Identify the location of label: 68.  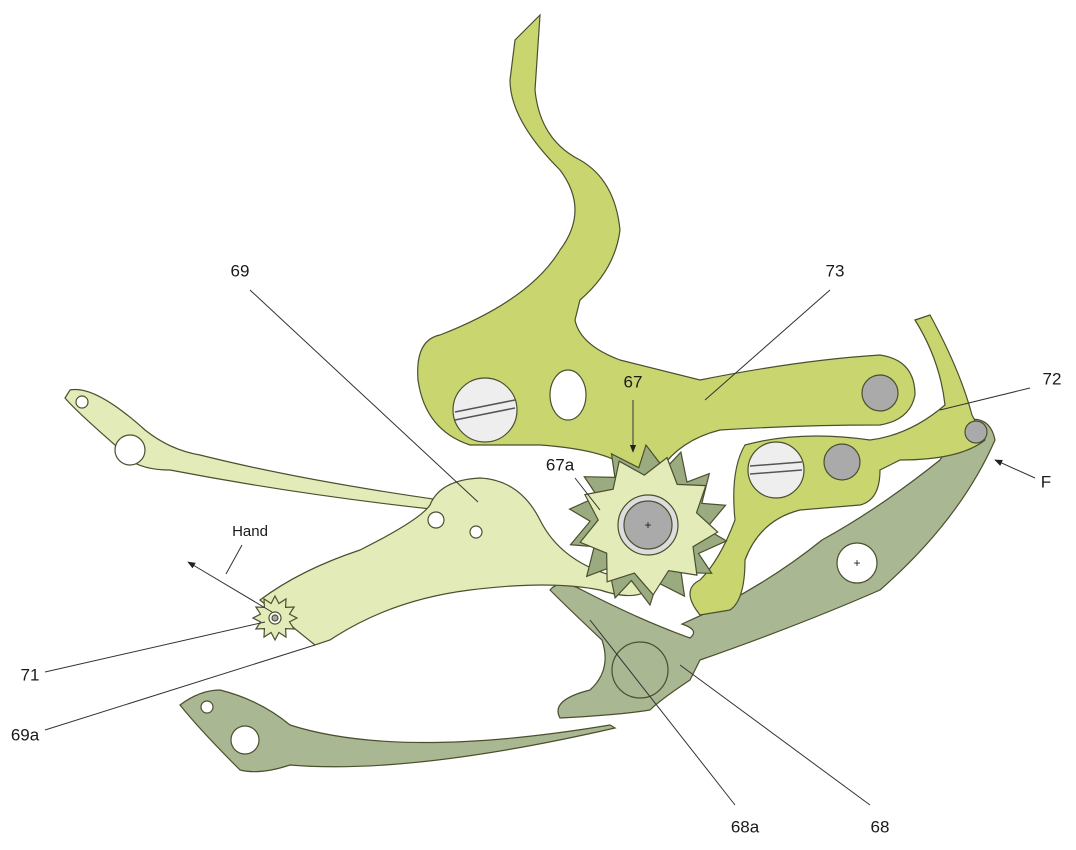
(880, 826).